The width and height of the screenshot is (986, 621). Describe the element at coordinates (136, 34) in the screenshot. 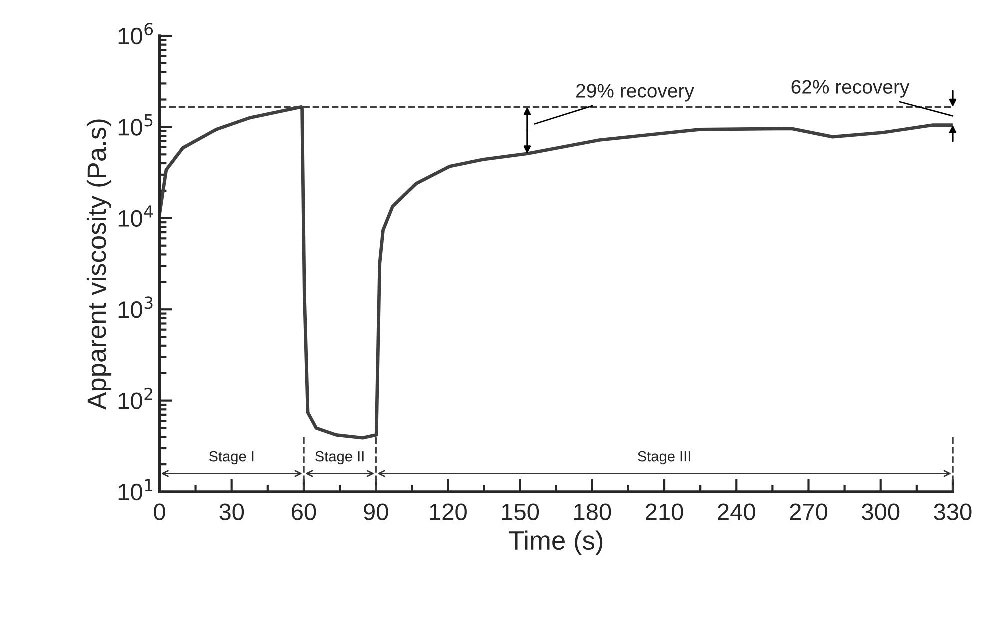

I see `y-tick-label: 10$^{6}$` at that location.